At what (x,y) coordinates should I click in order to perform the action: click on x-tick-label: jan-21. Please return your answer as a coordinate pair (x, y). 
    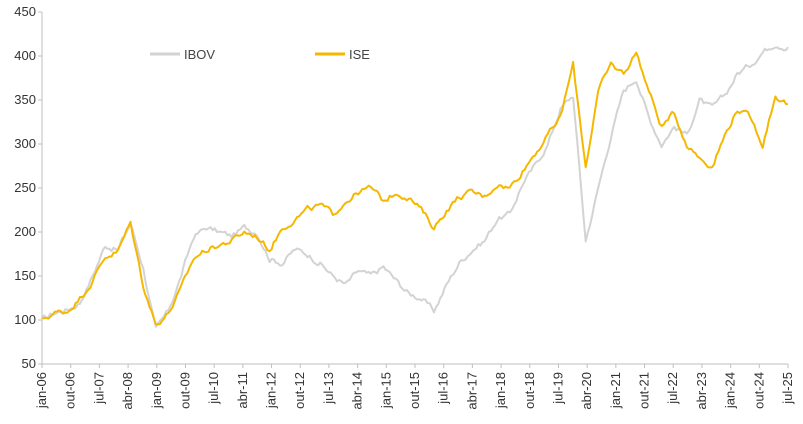
    Looking at the image, I should click on (615, 390).